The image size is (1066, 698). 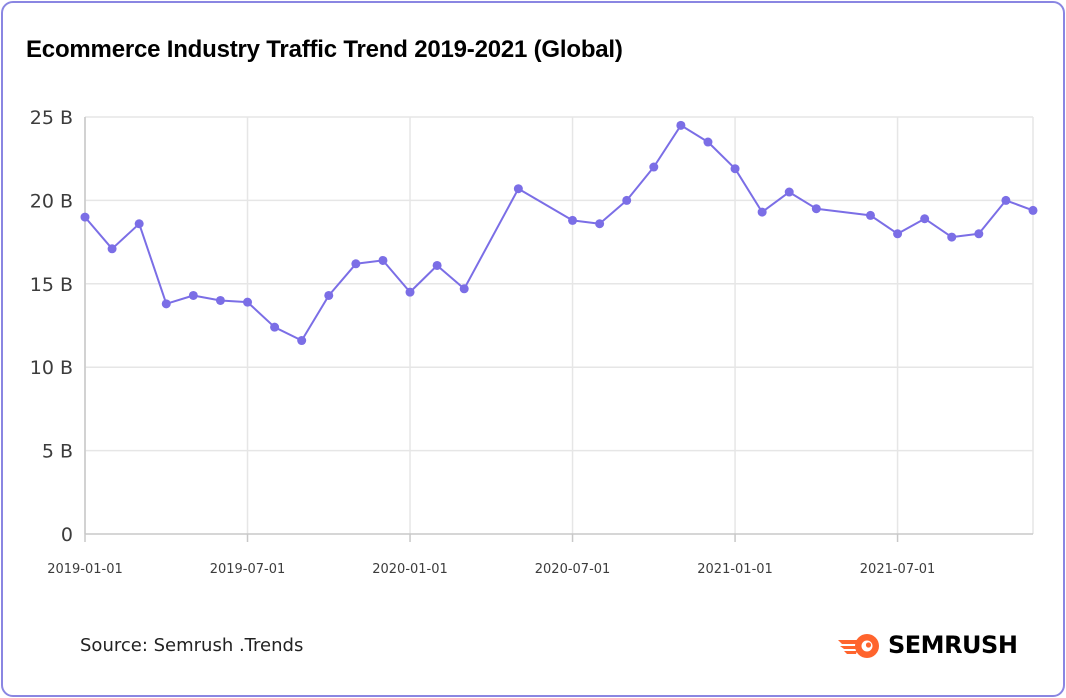 What do you see at coordinates (51, 201) in the screenshot?
I see `y-tick-label: 20 B` at bounding box center [51, 201].